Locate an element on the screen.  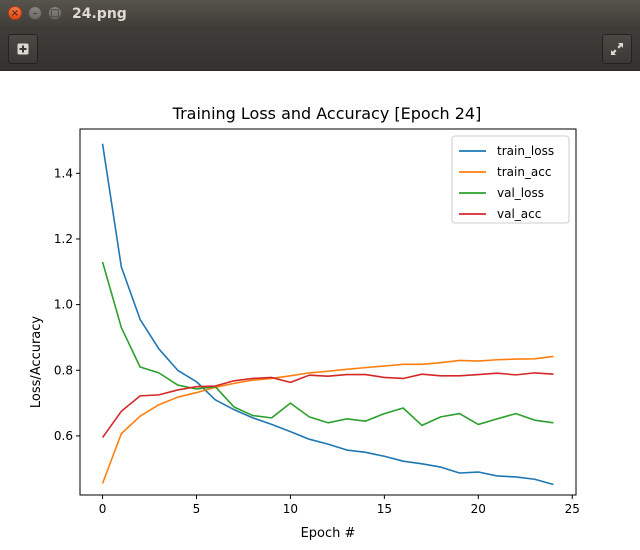
y-tick-label: 1.4 is located at coordinates (63, 173).